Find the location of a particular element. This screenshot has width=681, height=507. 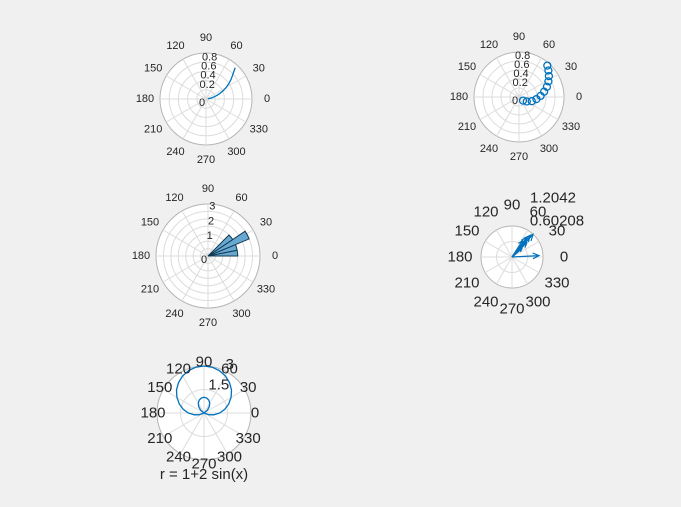

theta-tick-labels: 0 30 60 90 120 150 180 210 240 270 300 330 is located at coordinates (203, 99).